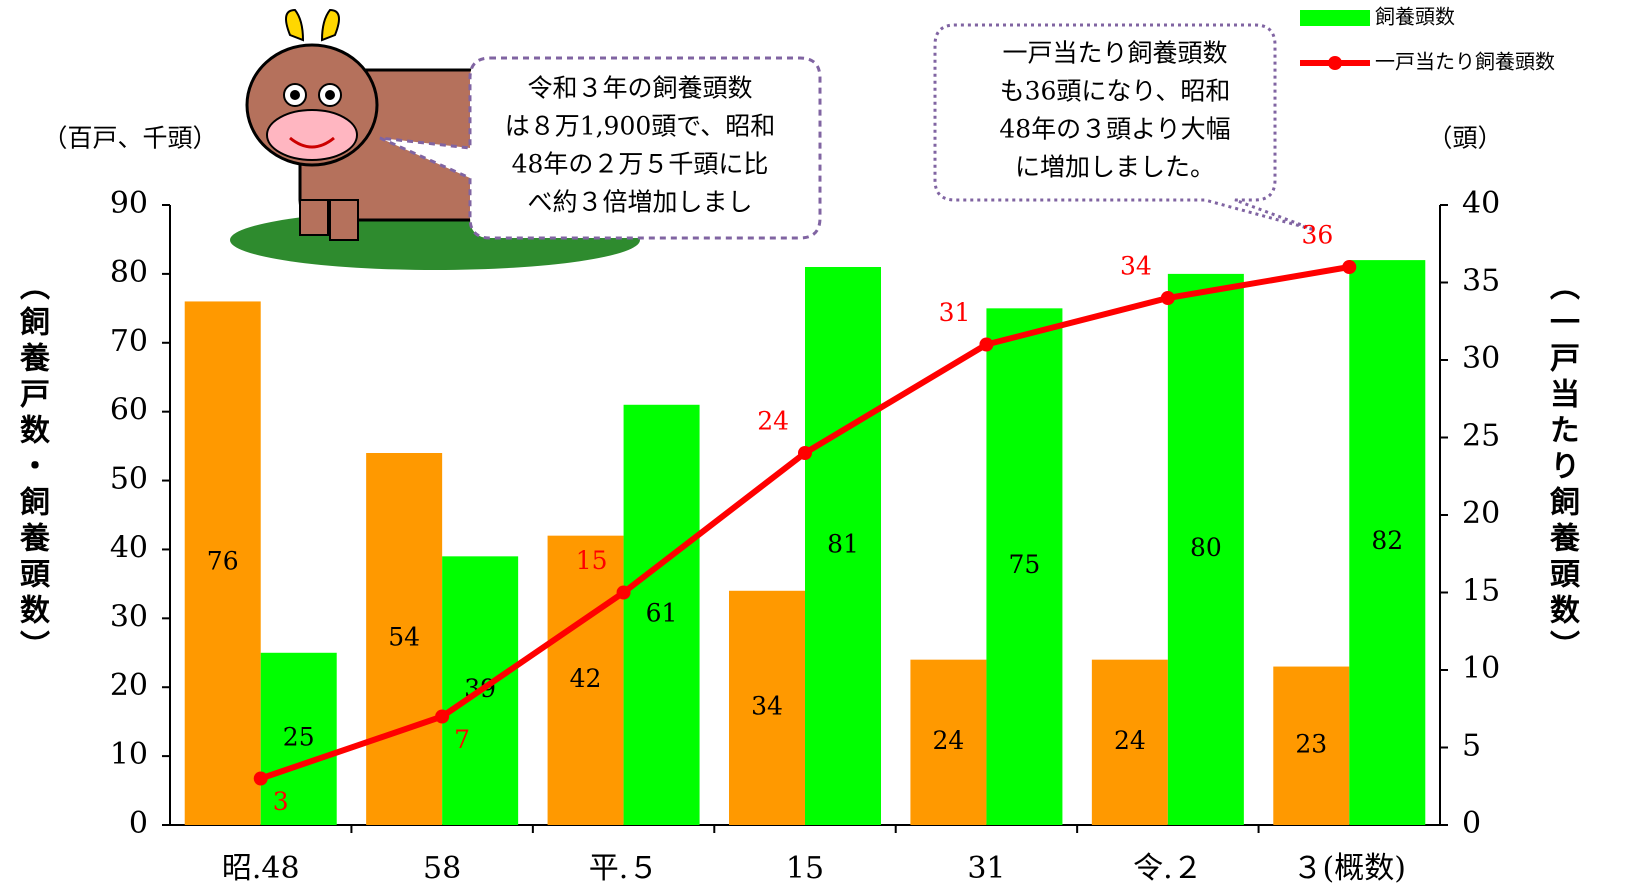  Describe the element at coordinates (1481, 591) in the screenshot. I see `y2-tick-label: 15` at that location.